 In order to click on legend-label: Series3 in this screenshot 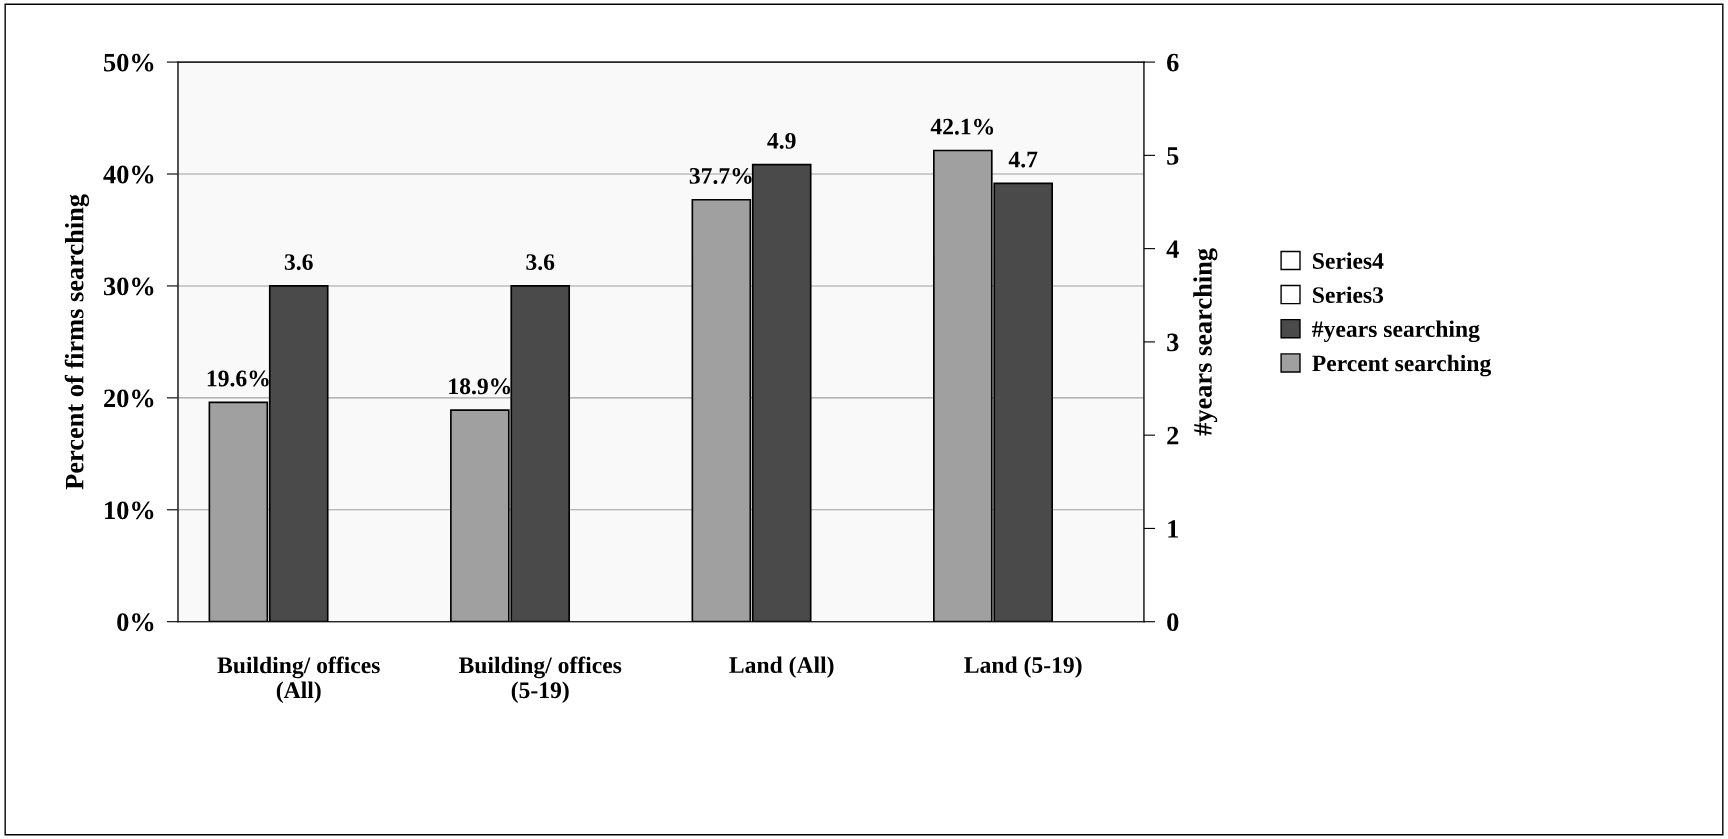, I will do `click(1348, 295)`.